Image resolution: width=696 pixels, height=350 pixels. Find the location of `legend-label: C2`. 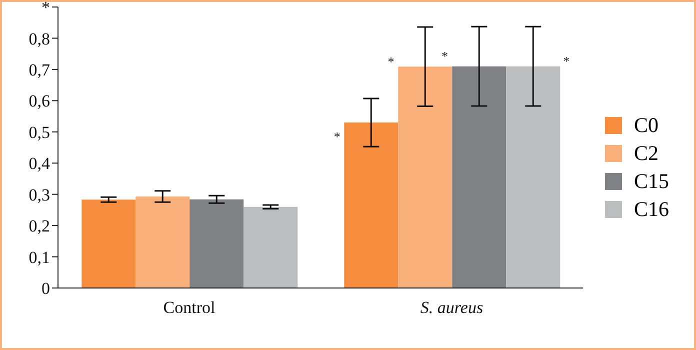

legend-label: C2 is located at coordinates (646, 153).